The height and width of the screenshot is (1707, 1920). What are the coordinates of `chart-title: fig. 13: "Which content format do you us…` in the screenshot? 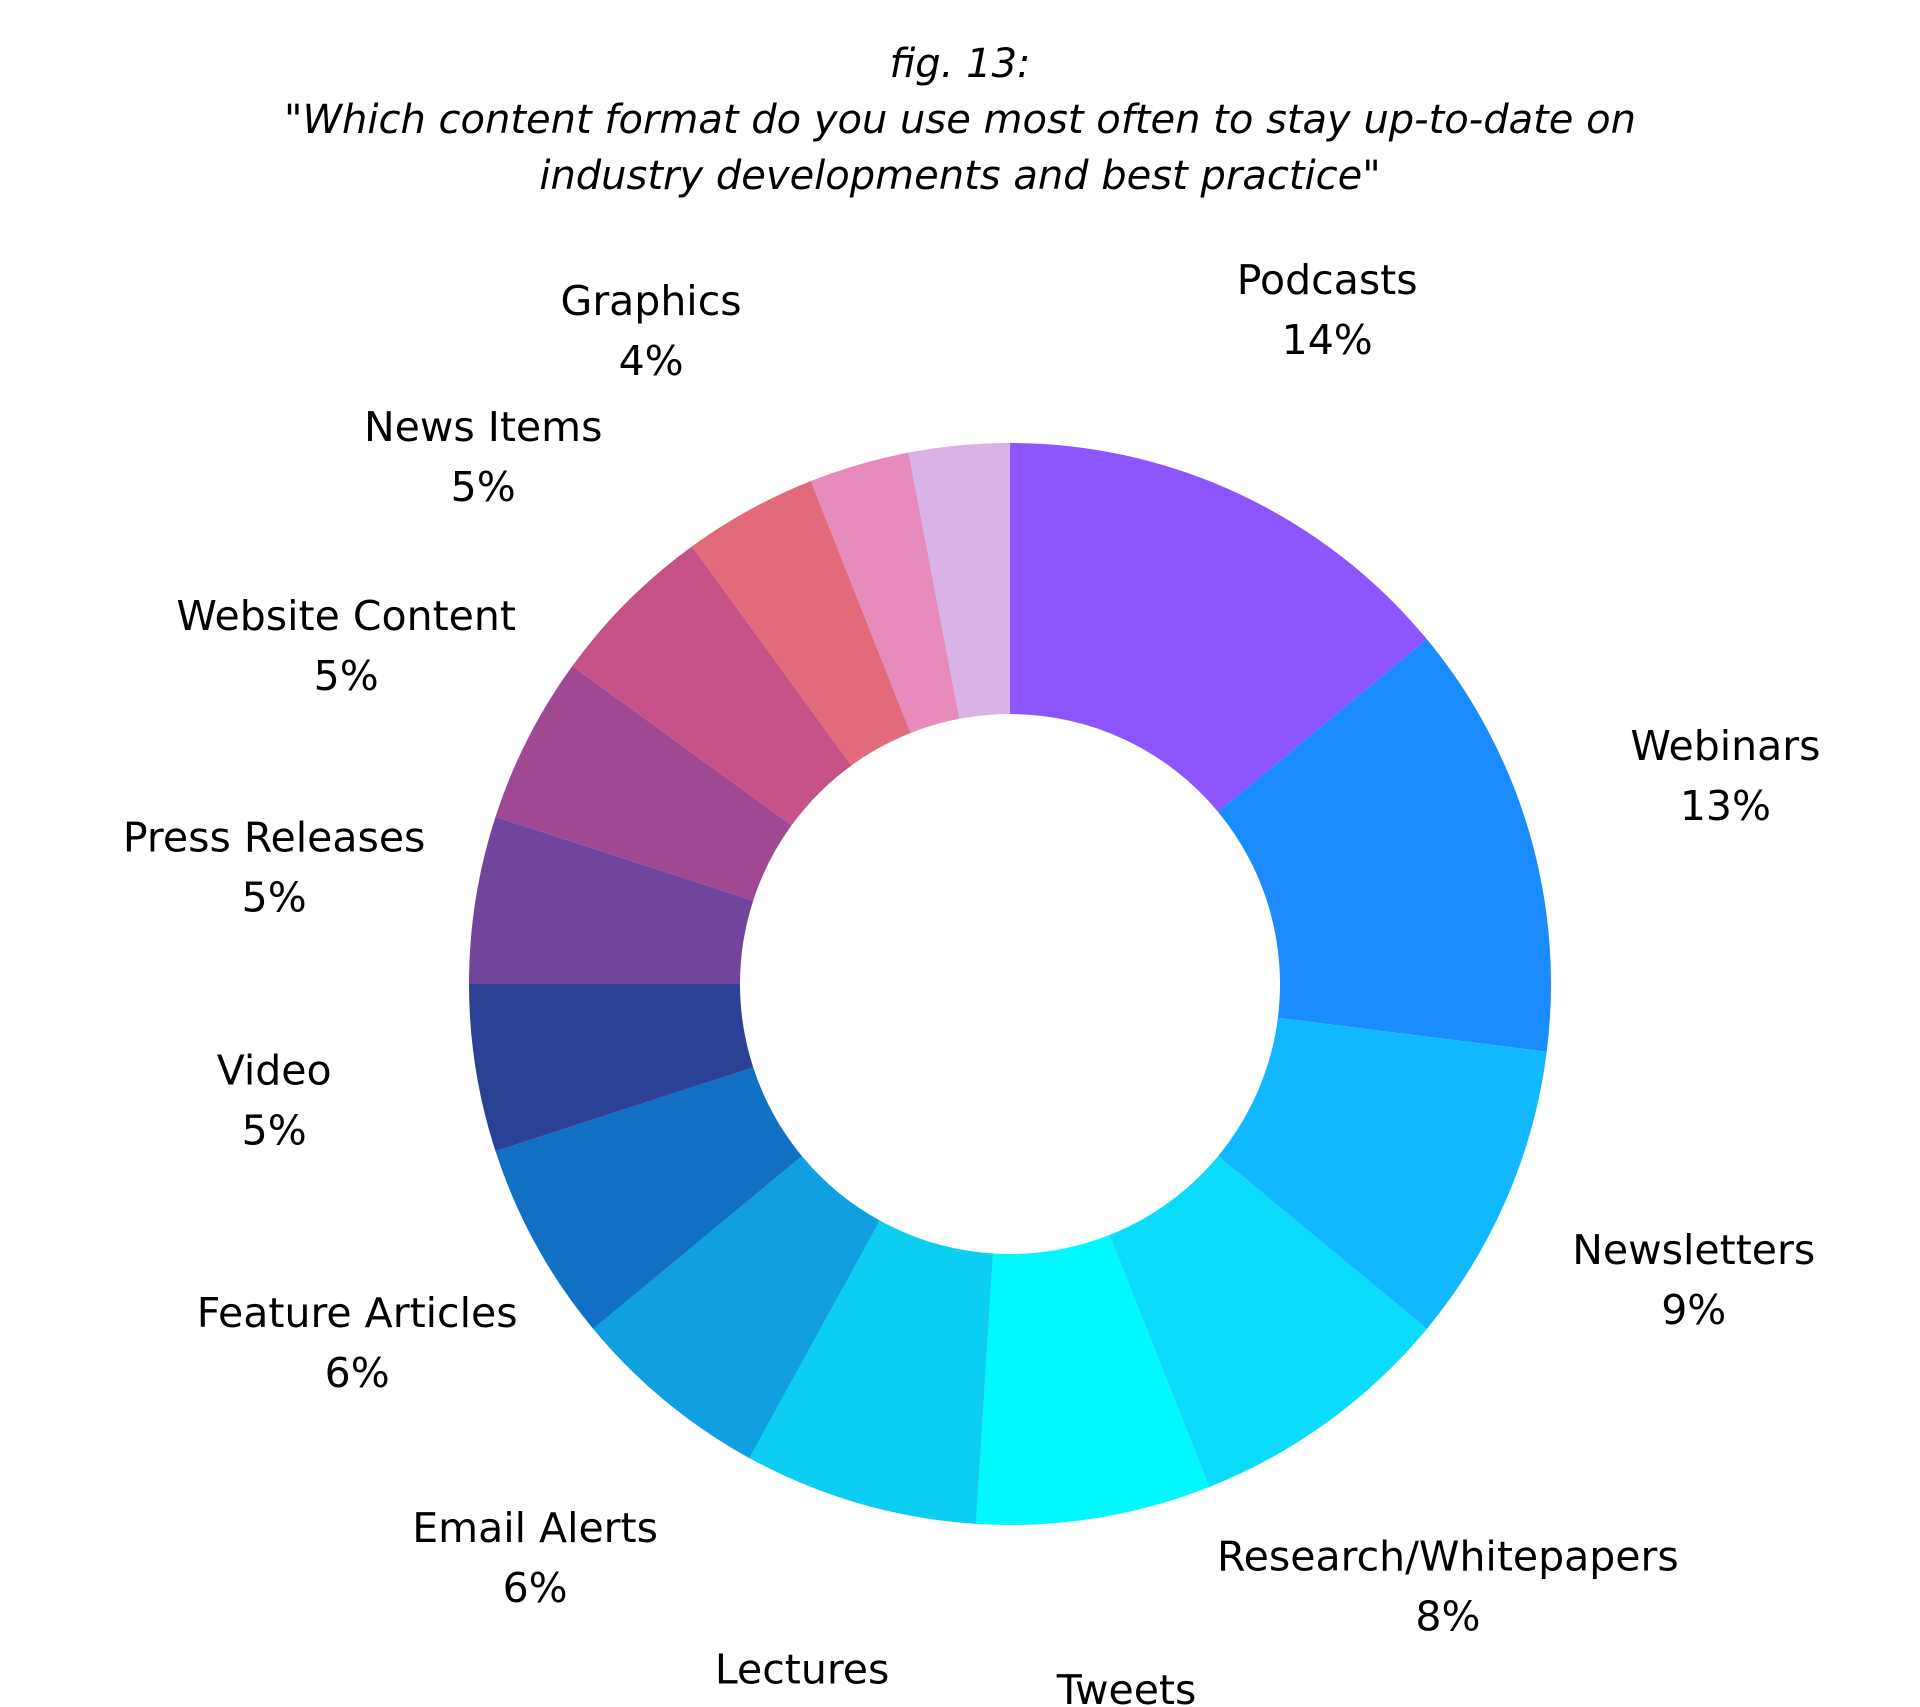 It's located at (960, 120).